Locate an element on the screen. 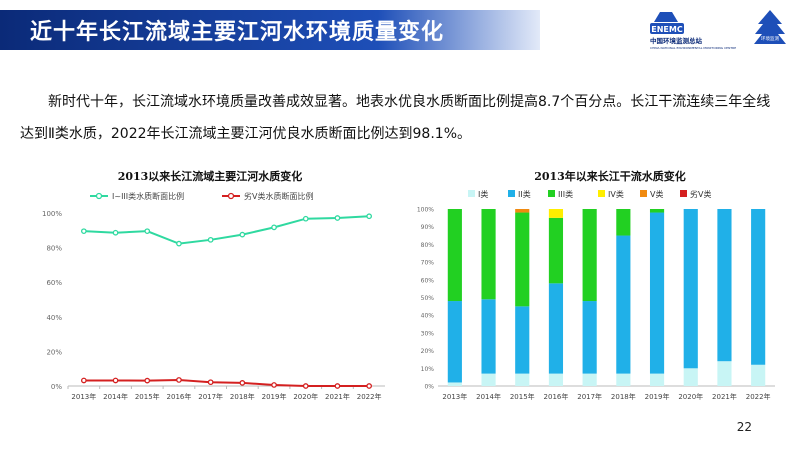 This screenshot has height=449, width=800. logo-badge-text: ENEMC is located at coordinates (667, 29).